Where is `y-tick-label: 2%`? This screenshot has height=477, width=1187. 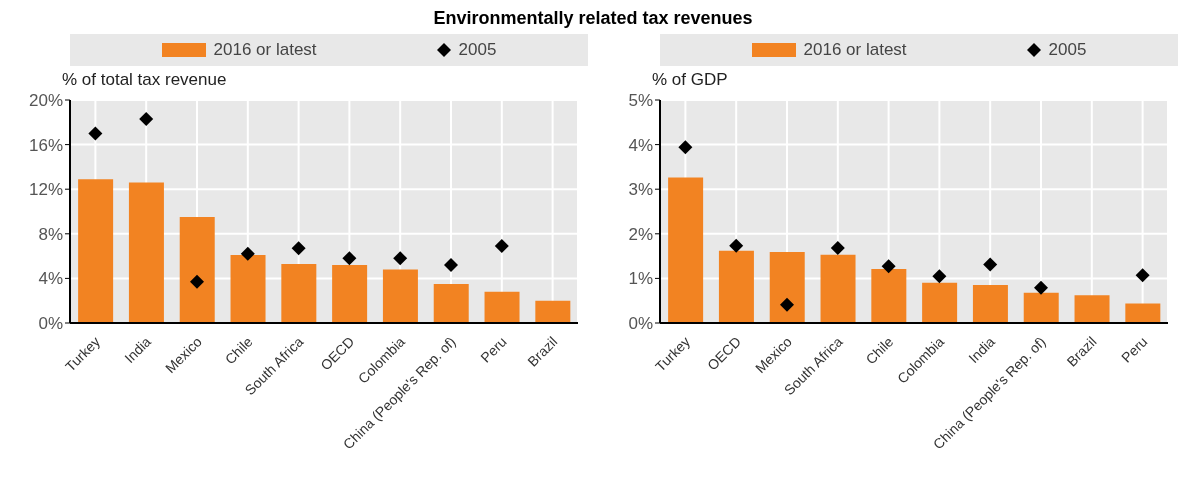
y-tick-label: 2% is located at coordinates (640, 234).